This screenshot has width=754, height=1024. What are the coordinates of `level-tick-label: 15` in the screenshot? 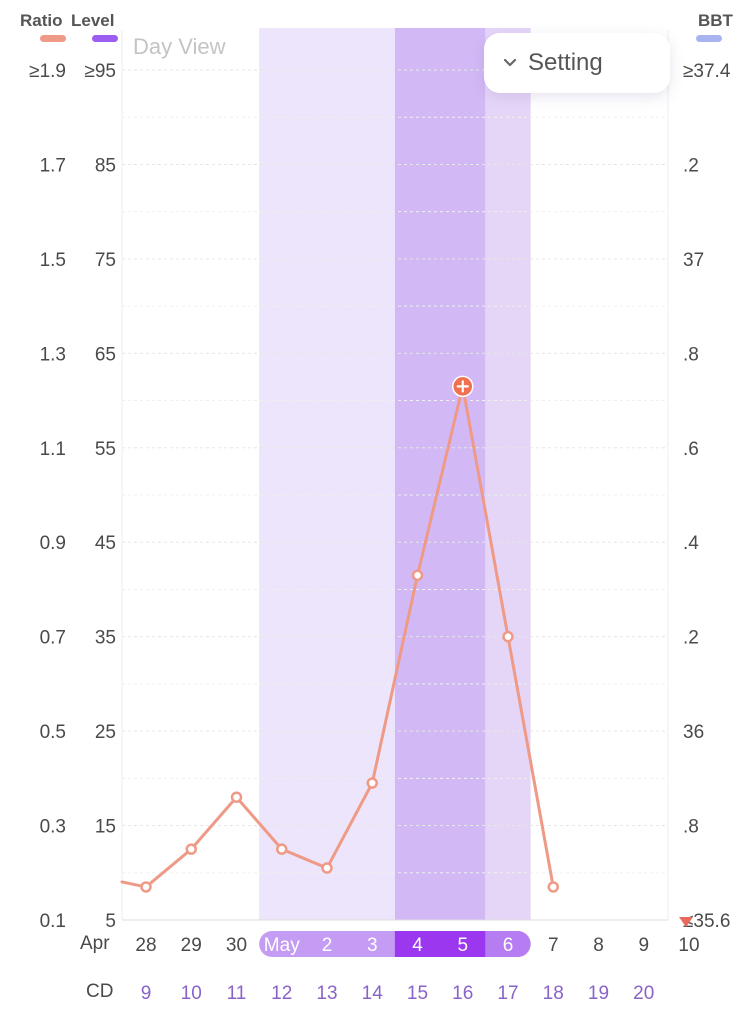 It's located at (105, 827).